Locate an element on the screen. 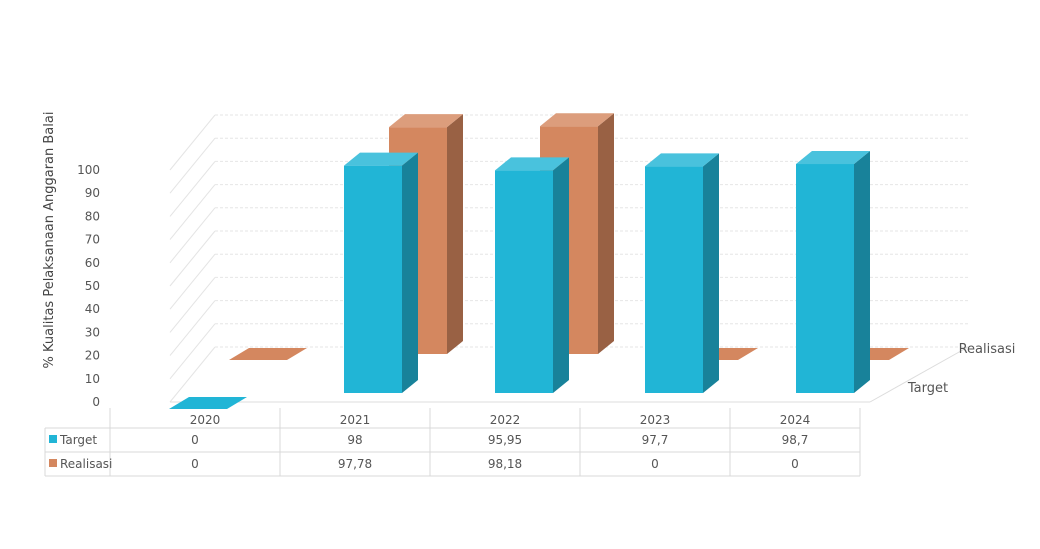 The height and width of the screenshot is (549, 1040). y-axis-ticks: 0 10 20 30 40 50 60 70 80 90 100 is located at coordinates (88, 286).